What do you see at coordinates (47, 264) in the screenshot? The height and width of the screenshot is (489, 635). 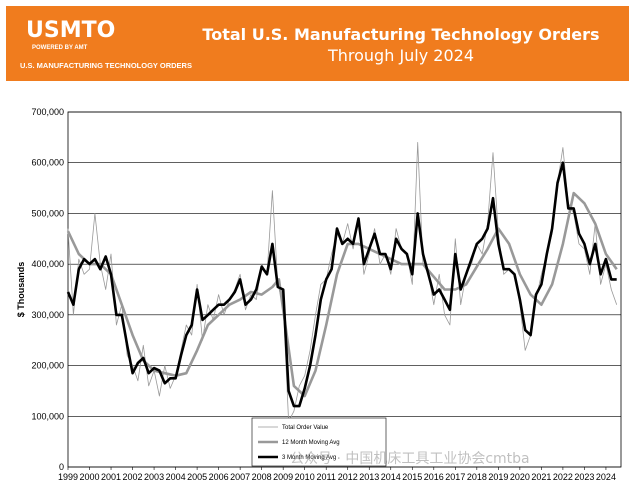 I see `y-tick-label: 400,000` at bounding box center [47, 264].